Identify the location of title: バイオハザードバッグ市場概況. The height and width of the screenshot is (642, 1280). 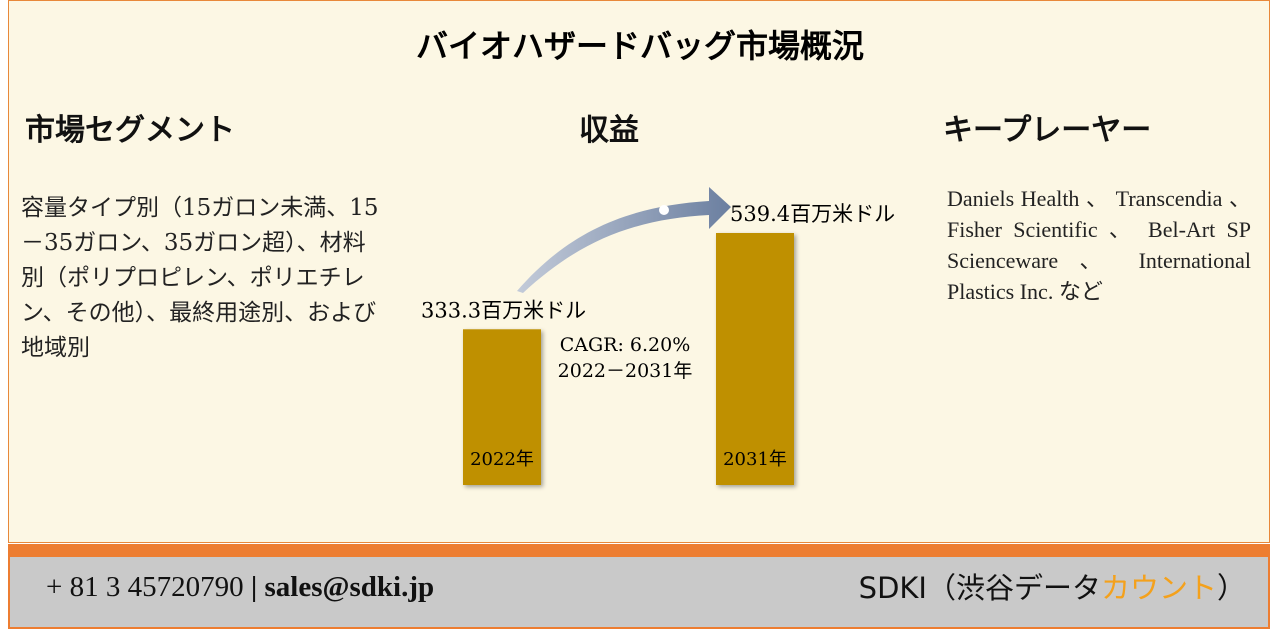
(639, 46).